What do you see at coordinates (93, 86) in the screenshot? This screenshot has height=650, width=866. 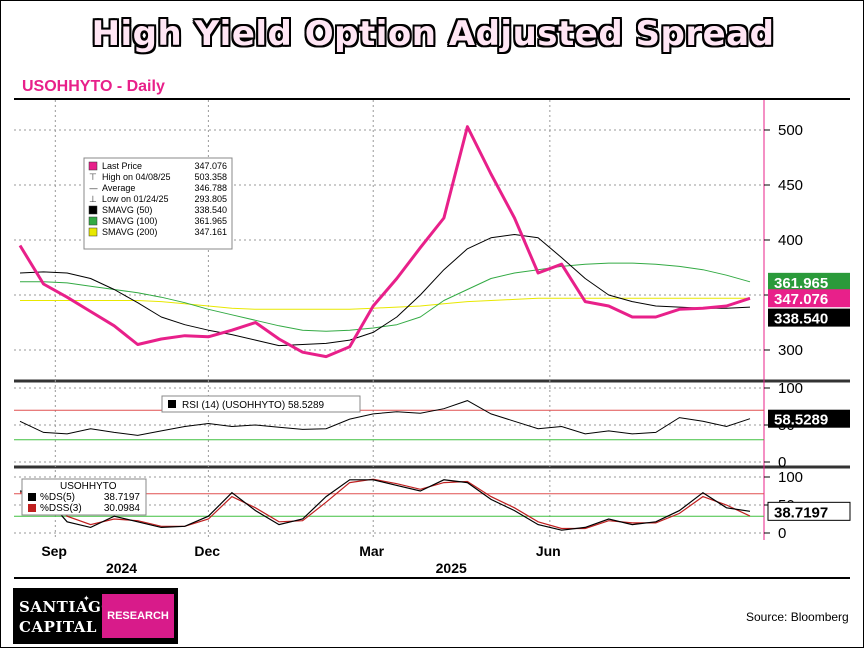 I see `chart-subtitle: USOHHYTO - Daily` at bounding box center [93, 86].